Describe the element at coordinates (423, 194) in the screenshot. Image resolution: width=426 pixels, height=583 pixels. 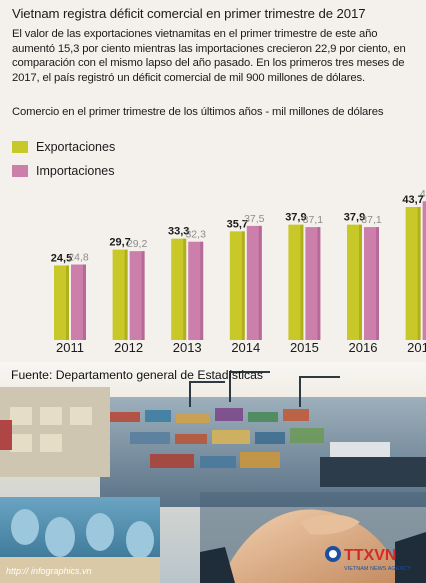
I see `import-value-label-2017: 45,6` at that location.